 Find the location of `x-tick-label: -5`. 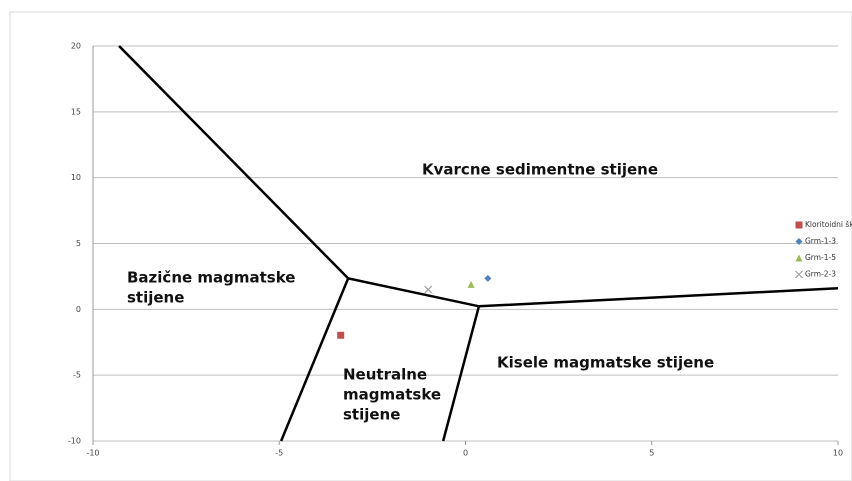

x-tick-label: -5 is located at coordinates (279, 453).